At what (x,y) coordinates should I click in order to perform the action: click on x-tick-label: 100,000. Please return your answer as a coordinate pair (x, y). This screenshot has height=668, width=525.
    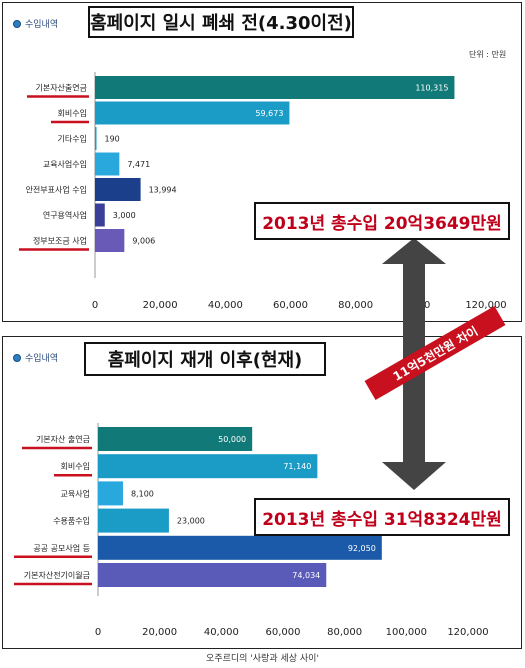
    Looking at the image, I should click on (406, 632).